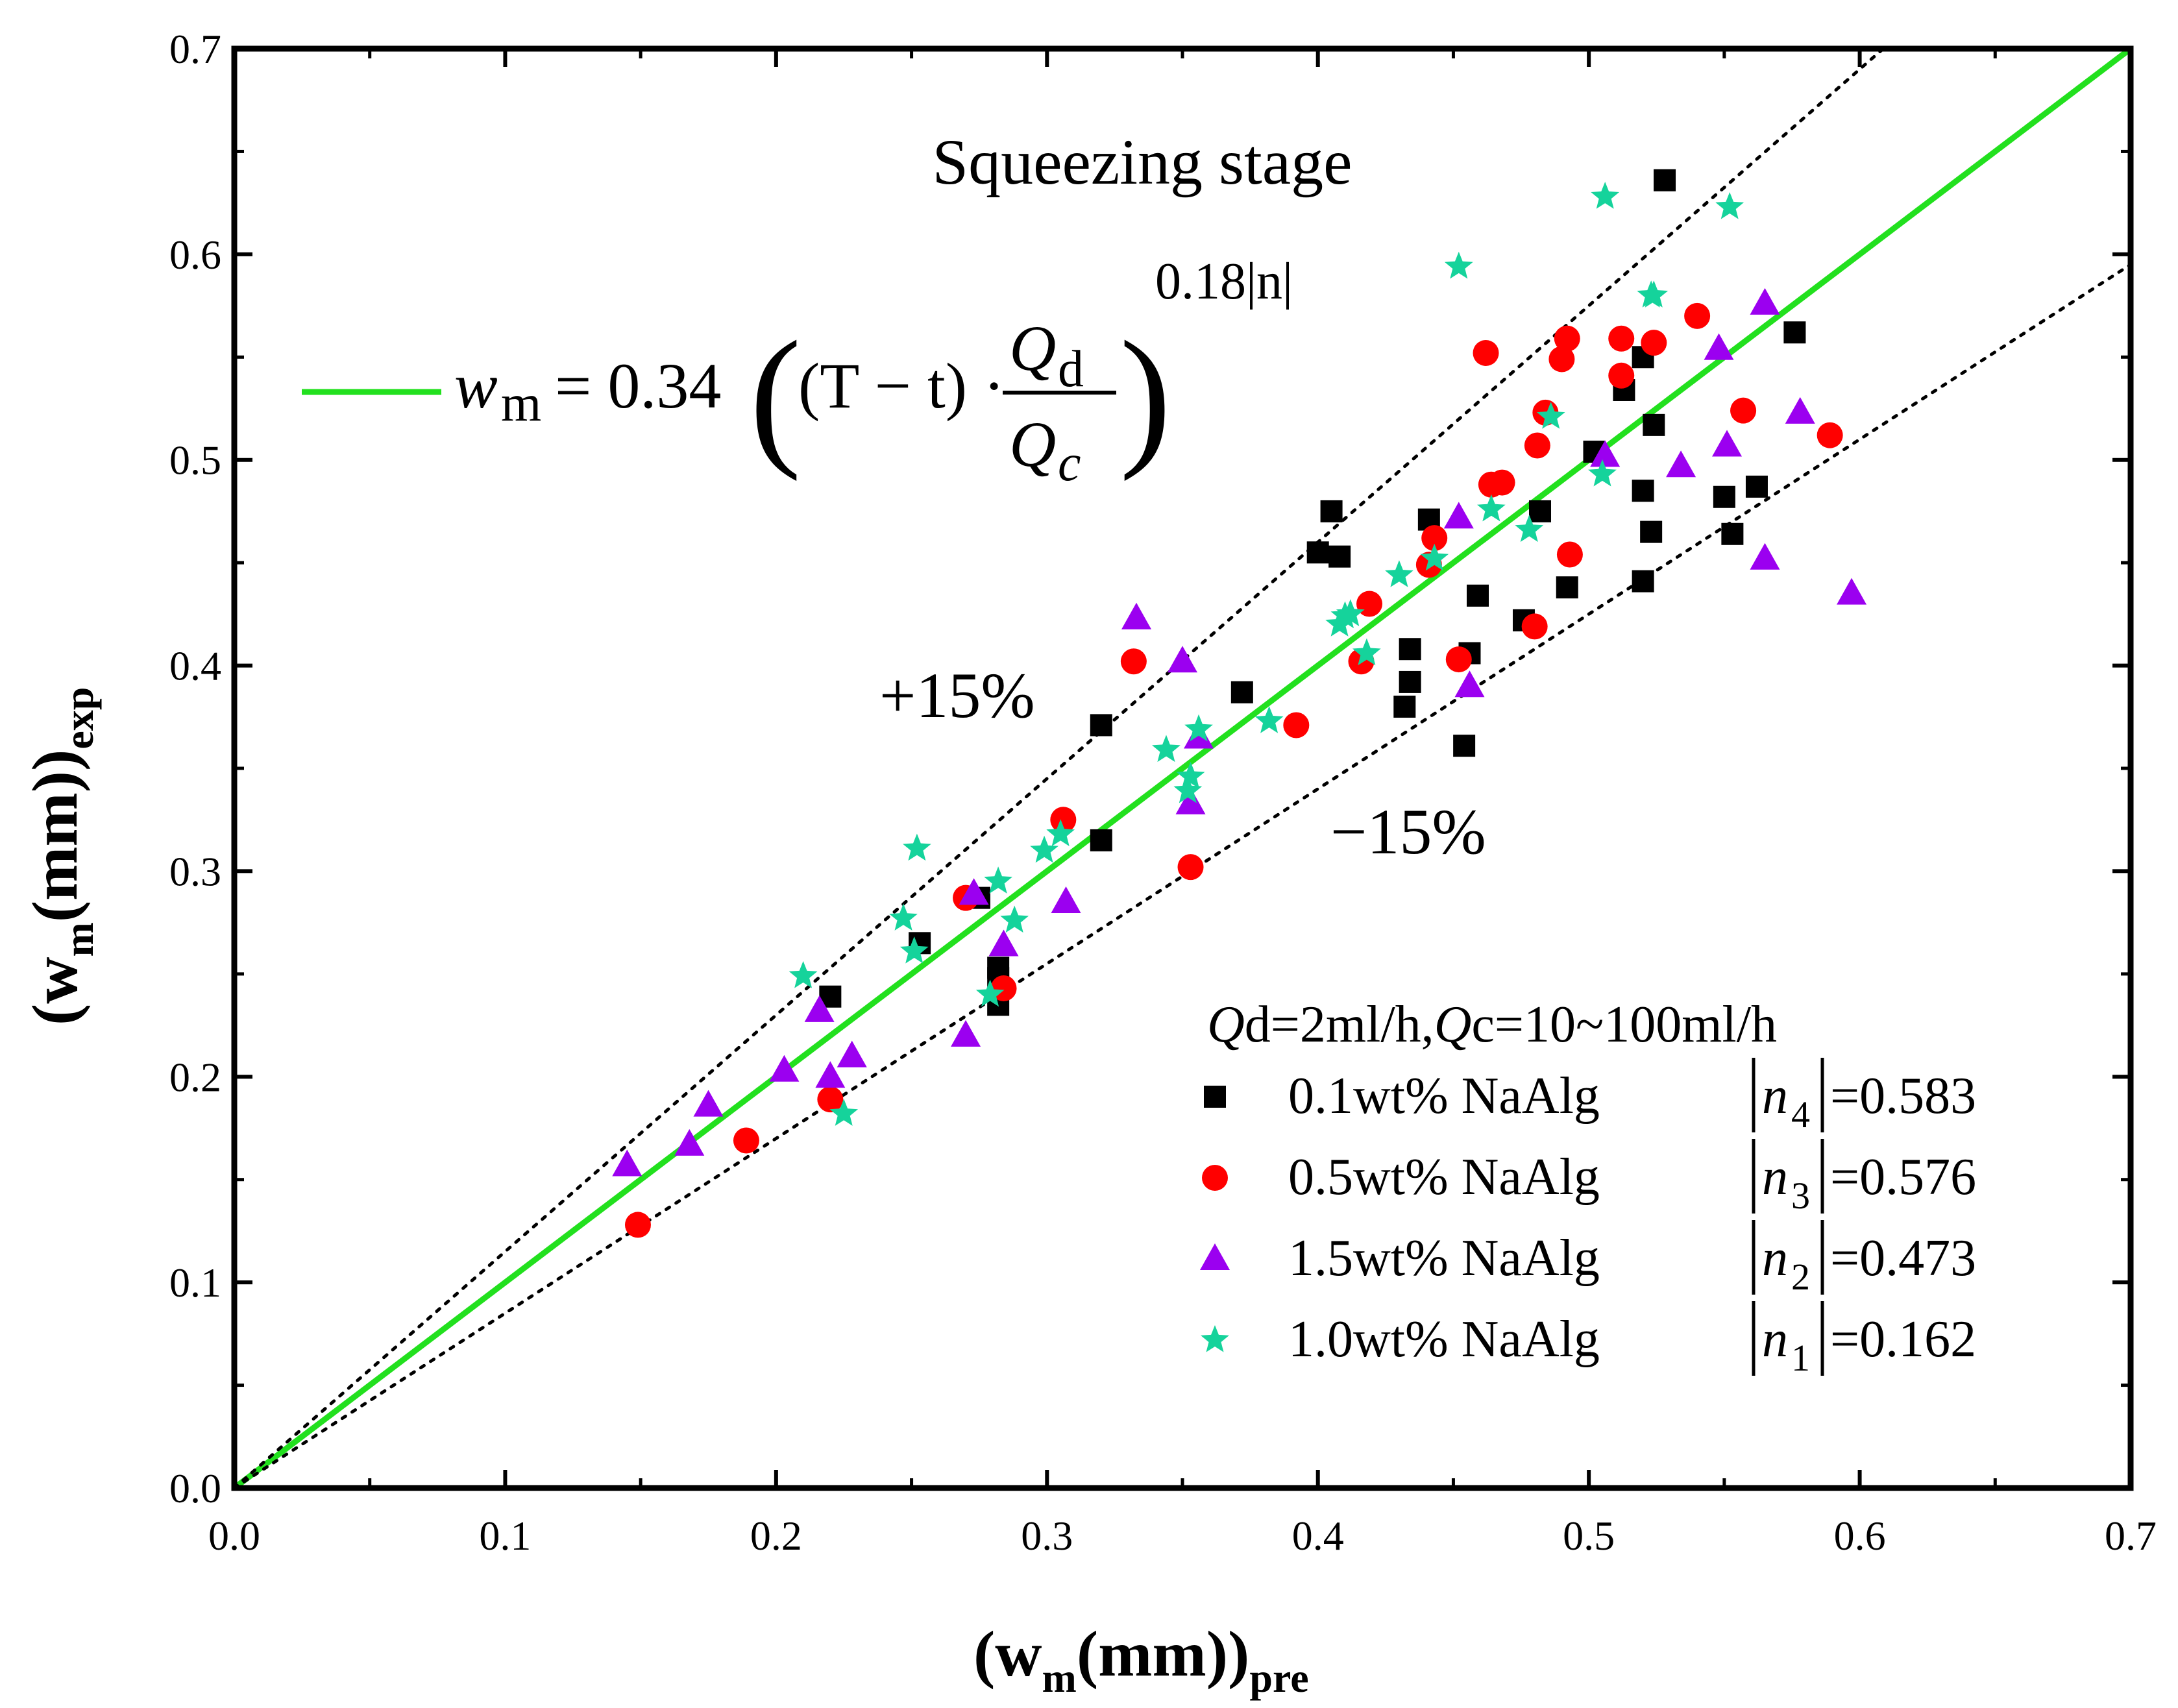 The width and height of the screenshot is (2178, 1708). Describe the element at coordinates (1032, 444) in the screenshot. I see `formula-denominator: Q` at that location.